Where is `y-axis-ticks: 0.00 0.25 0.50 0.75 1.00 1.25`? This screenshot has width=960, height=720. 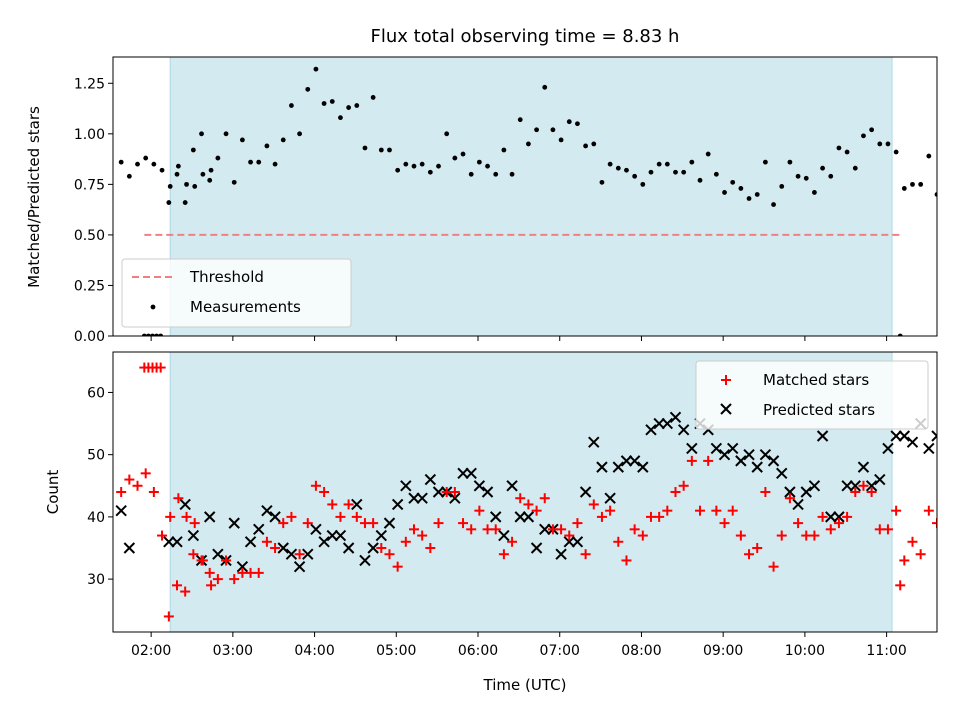 y-axis-ticks: 0.00 0.25 0.50 0.75 1.00 1.25 is located at coordinates (93, 210).